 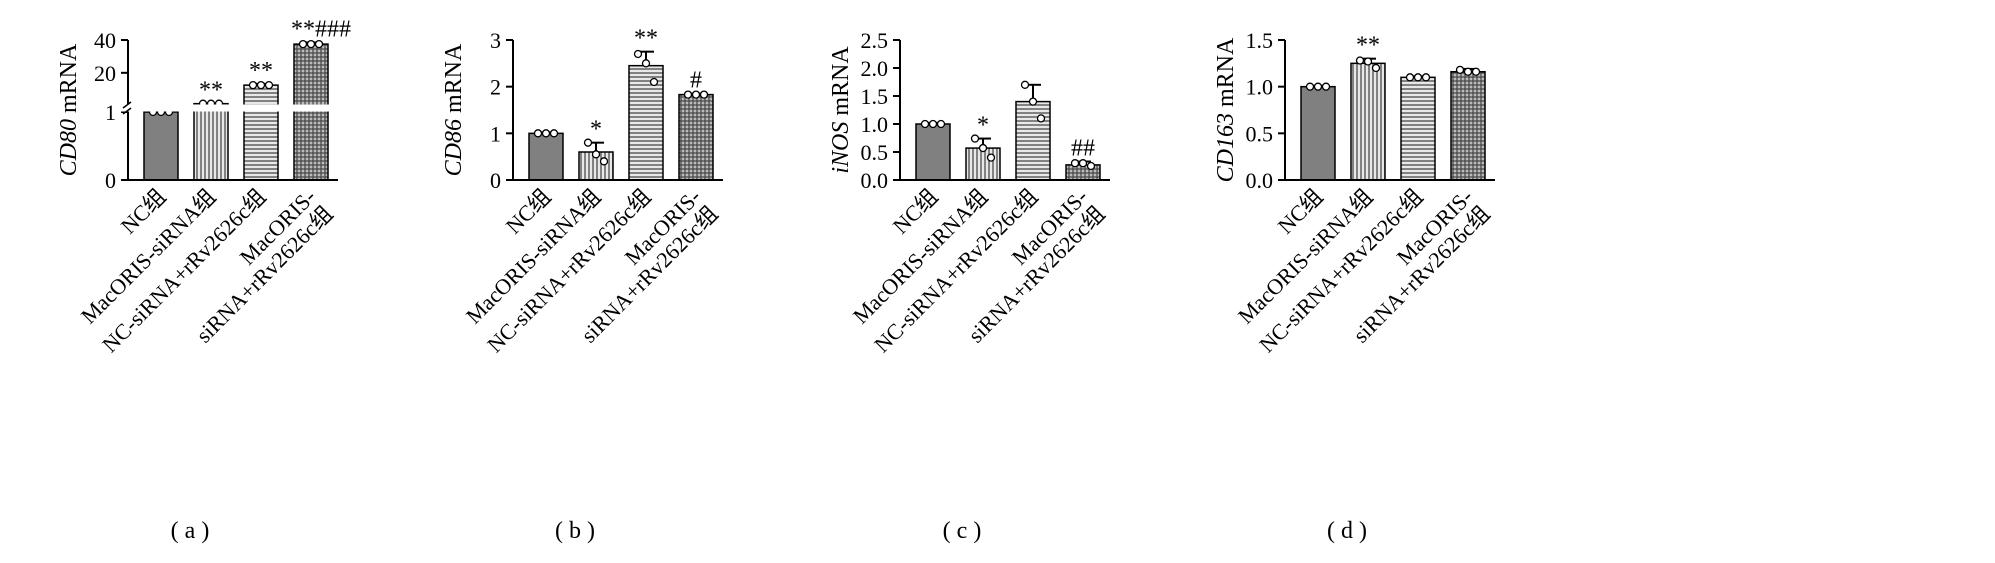 What do you see at coordinates (229, 108) in the screenshot?
I see `axis-break-gap` at bounding box center [229, 108].